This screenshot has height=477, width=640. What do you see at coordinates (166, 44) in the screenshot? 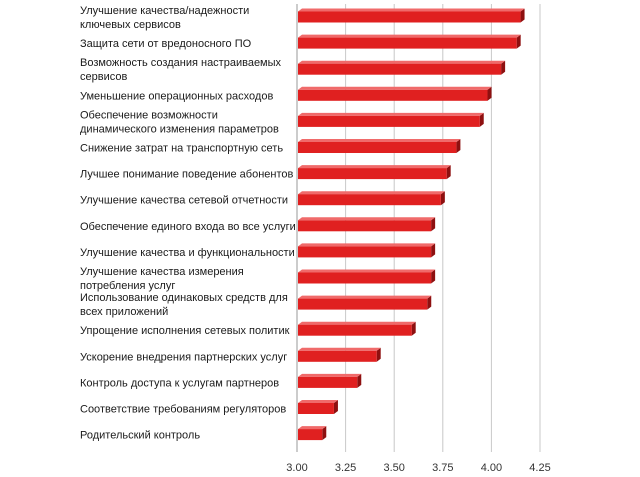
I see `category-label: Защита сети от вредоносного ПО` at bounding box center [166, 44].